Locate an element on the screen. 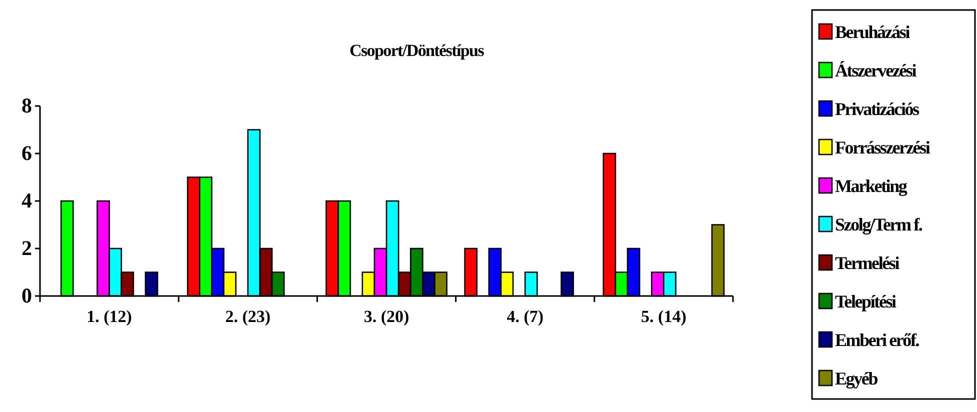 This screenshot has width=977, height=412. x-tick-label: 3. (20) is located at coordinates (387, 316).